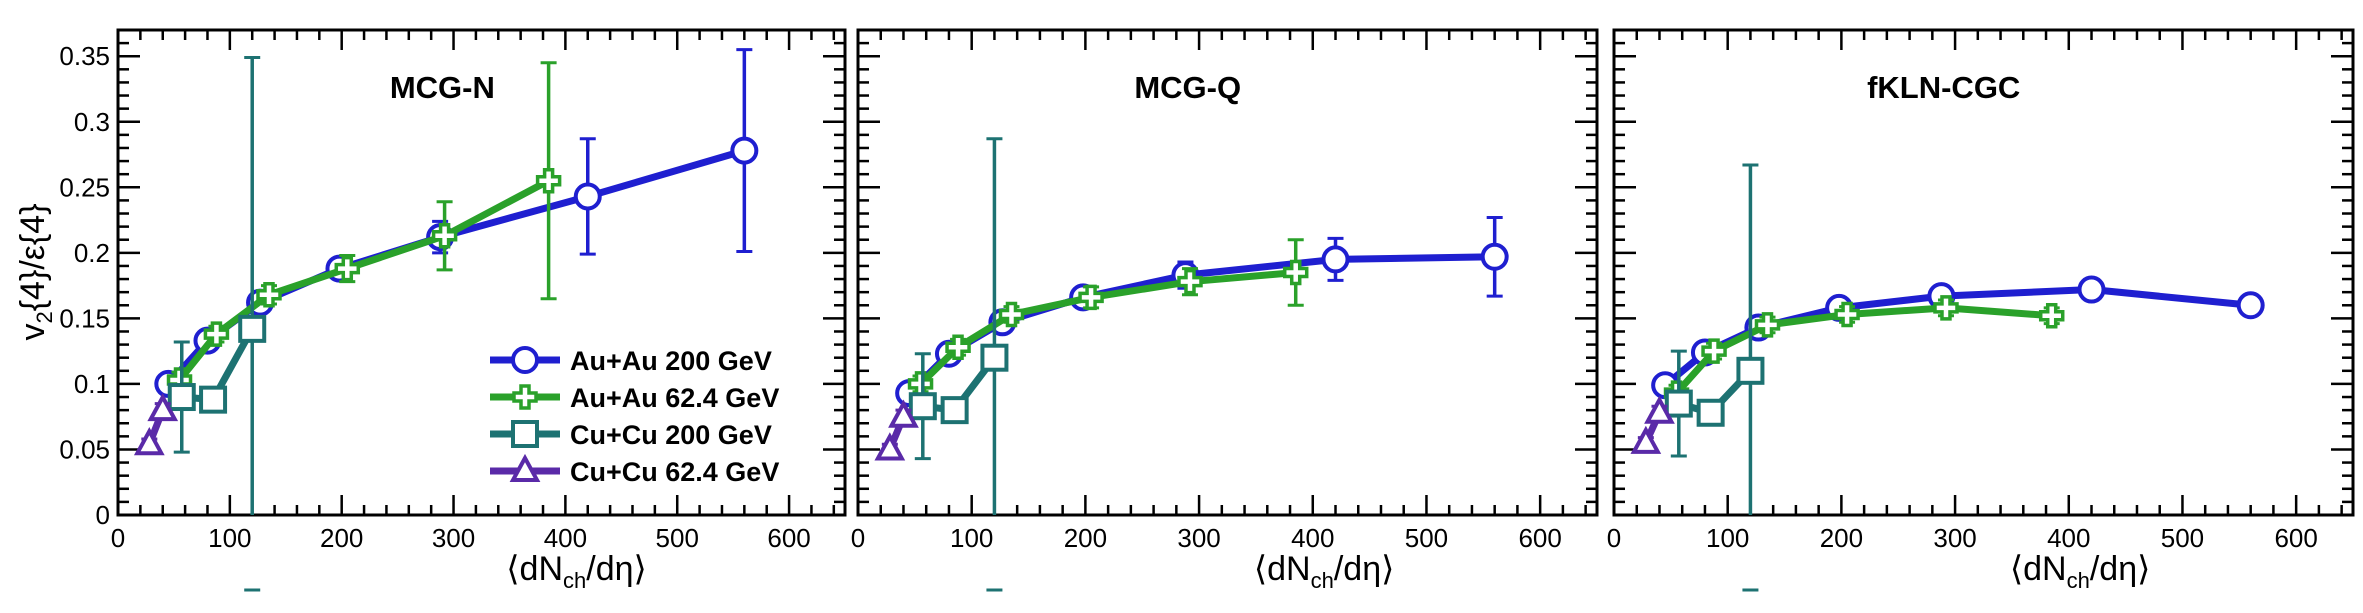 This screenshot has width=2363, height=613. I want to click on y-tick-label: 0.35, so click(84, 56).